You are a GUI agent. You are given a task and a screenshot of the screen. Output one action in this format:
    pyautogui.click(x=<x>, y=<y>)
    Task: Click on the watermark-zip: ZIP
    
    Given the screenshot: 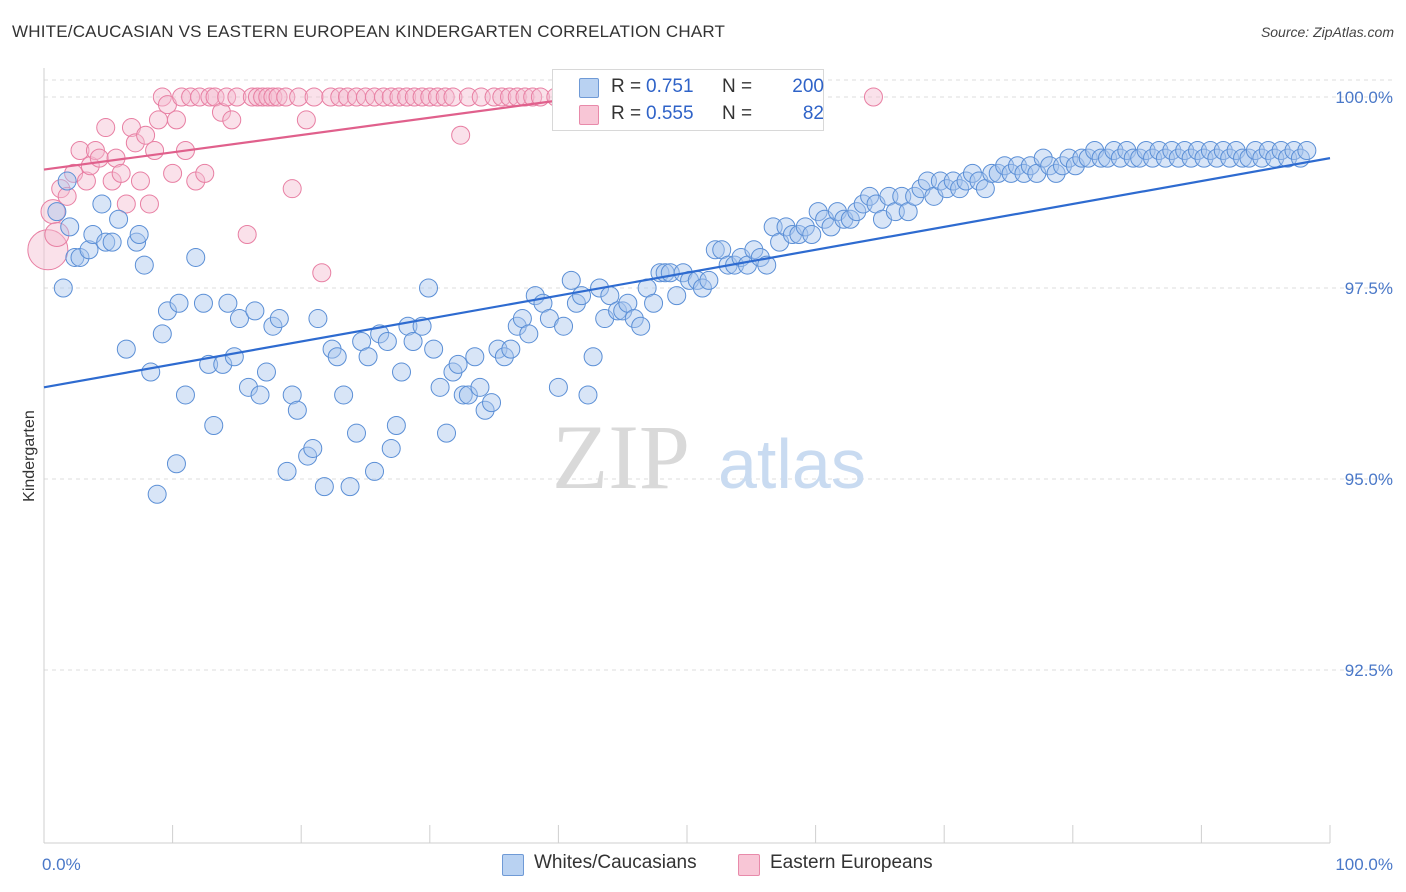 What is the action you would take?
    pyautogui.click(x=621, y=457)
    